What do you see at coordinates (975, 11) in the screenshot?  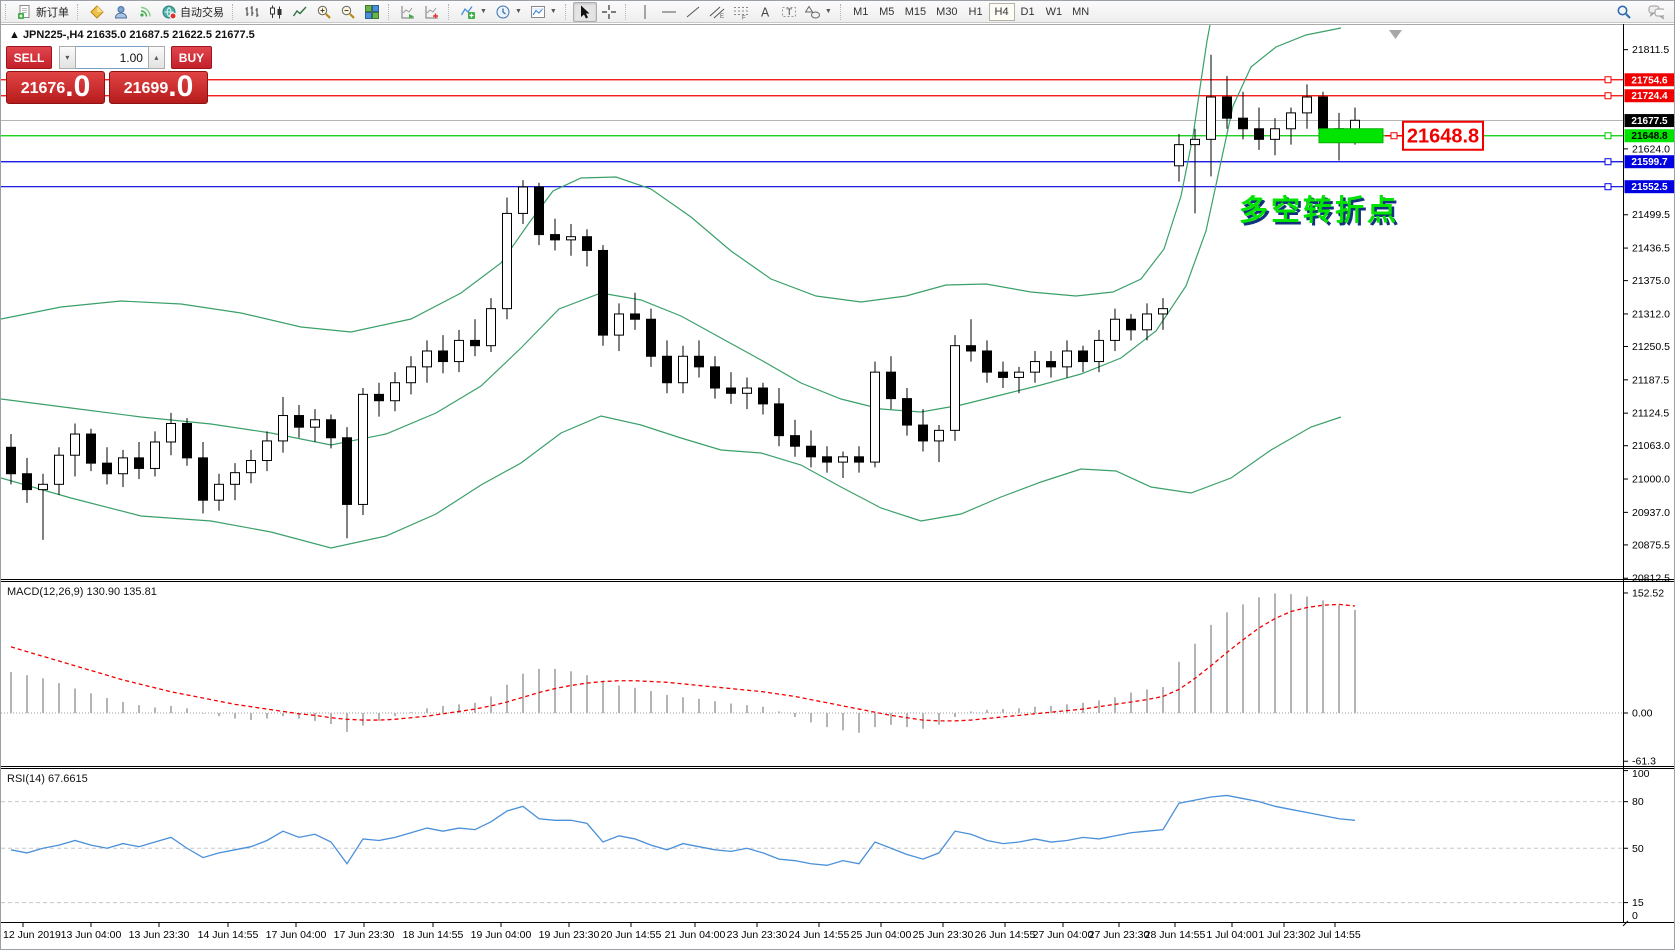 I see `timeframe-h1-button: H1` at bounding box center [975, 11].